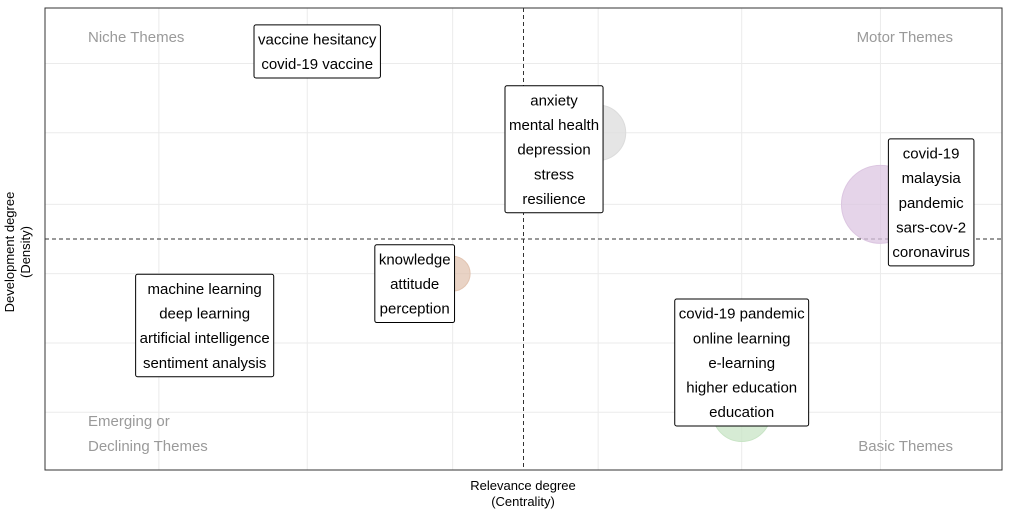 This screenshot has width=1009, height=517. I want to click on cluster-term-online-4: education, so click(741, 412).